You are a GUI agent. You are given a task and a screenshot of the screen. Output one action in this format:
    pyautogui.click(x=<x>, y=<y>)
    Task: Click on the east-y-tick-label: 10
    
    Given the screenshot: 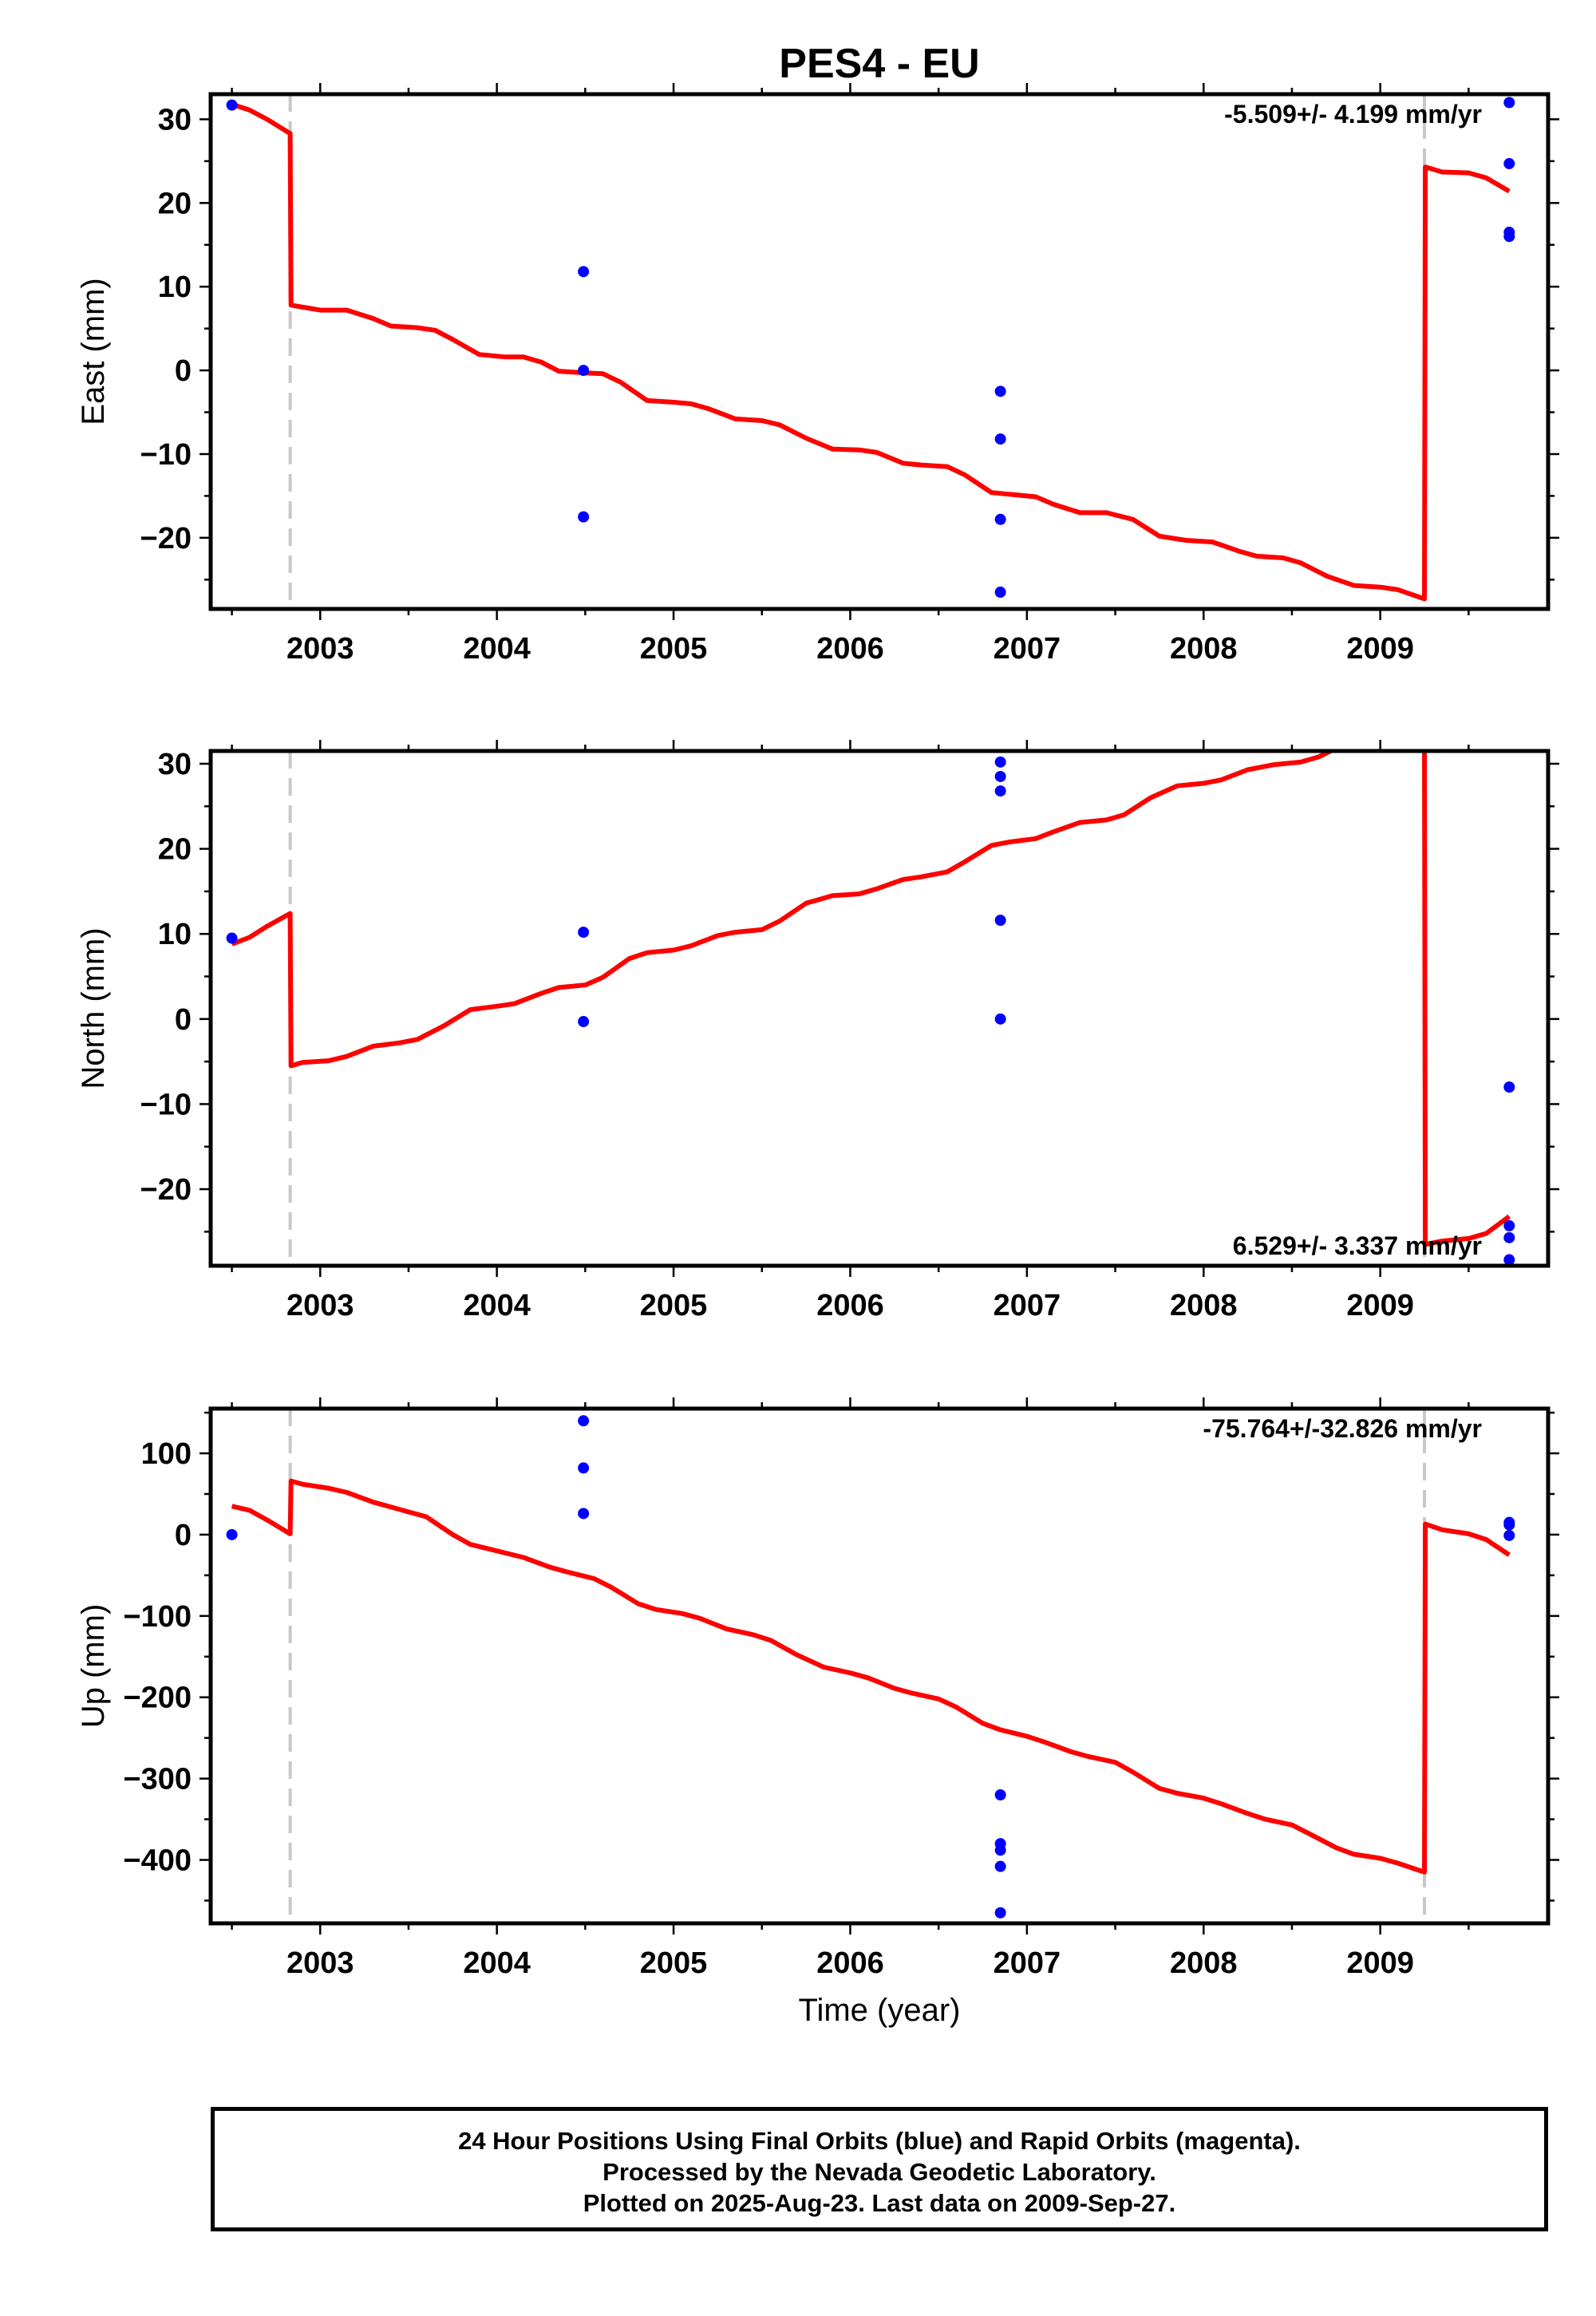 What is the action you would take?
    pyautogui.click(x=175, y=287)
    